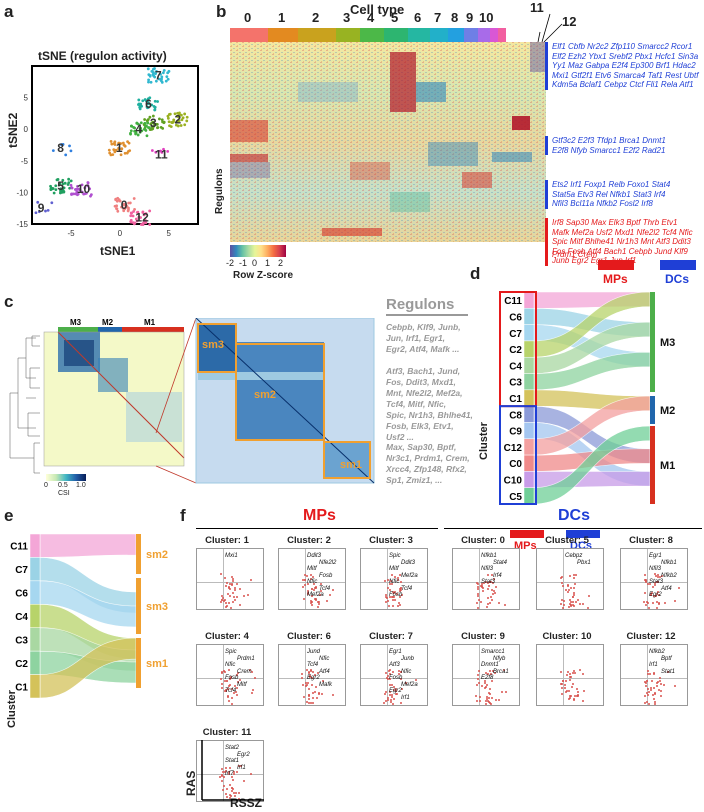 This screenshot has height=812, width=704. I want to click on rss-gene-label: Atf4, so click(666, 588).